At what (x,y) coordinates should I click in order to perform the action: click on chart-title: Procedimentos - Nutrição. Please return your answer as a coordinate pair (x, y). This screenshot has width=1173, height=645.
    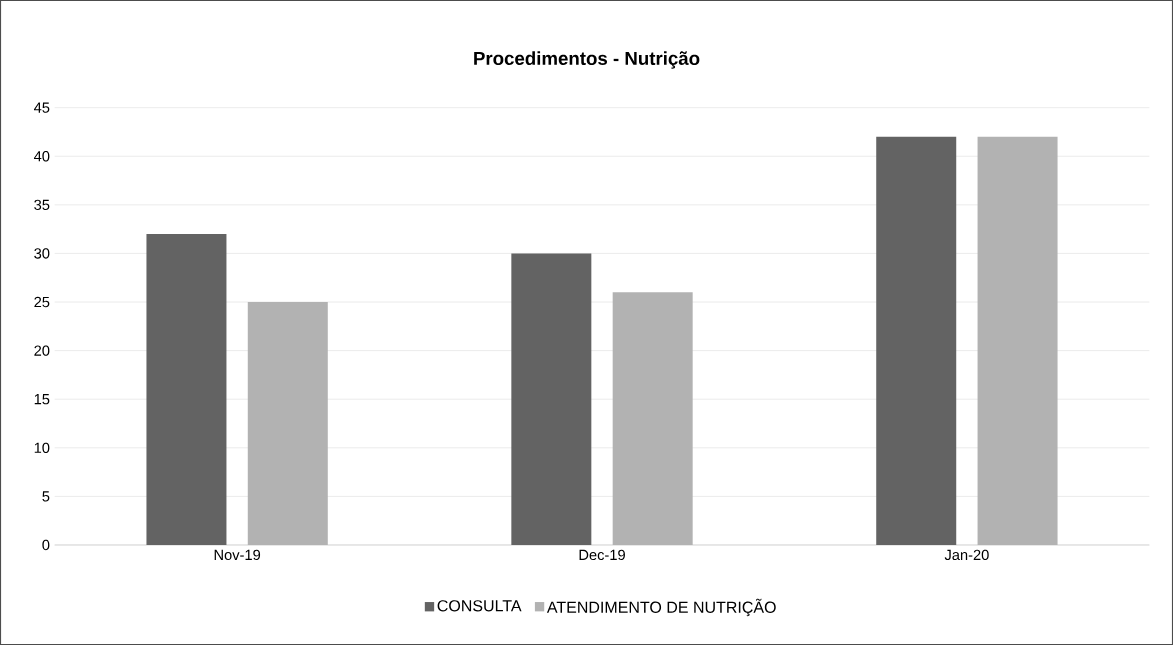
    Looking at the image, I should click on (587, 60).